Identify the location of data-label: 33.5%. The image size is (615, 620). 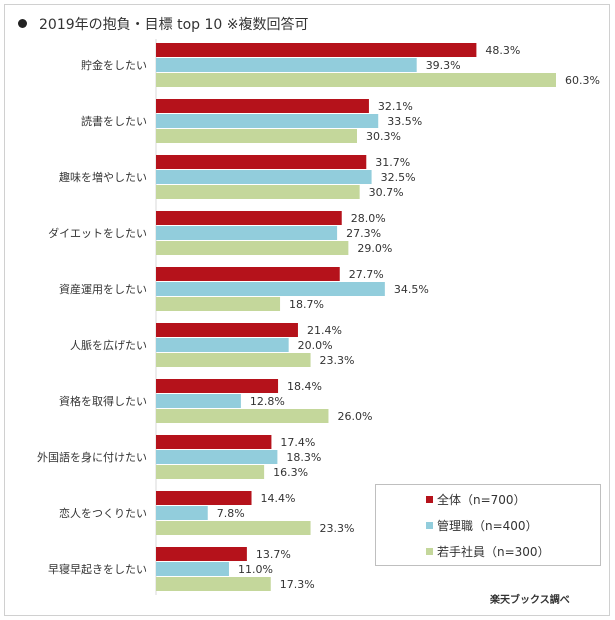
(404, 121).